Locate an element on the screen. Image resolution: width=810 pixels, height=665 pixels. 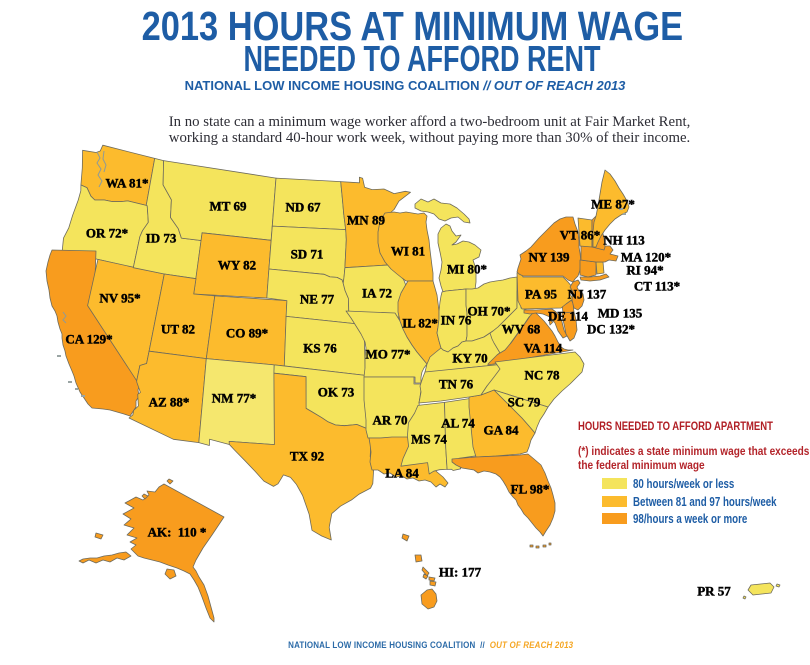
svg-text: TX 92 is located at coordinates (307, 456).